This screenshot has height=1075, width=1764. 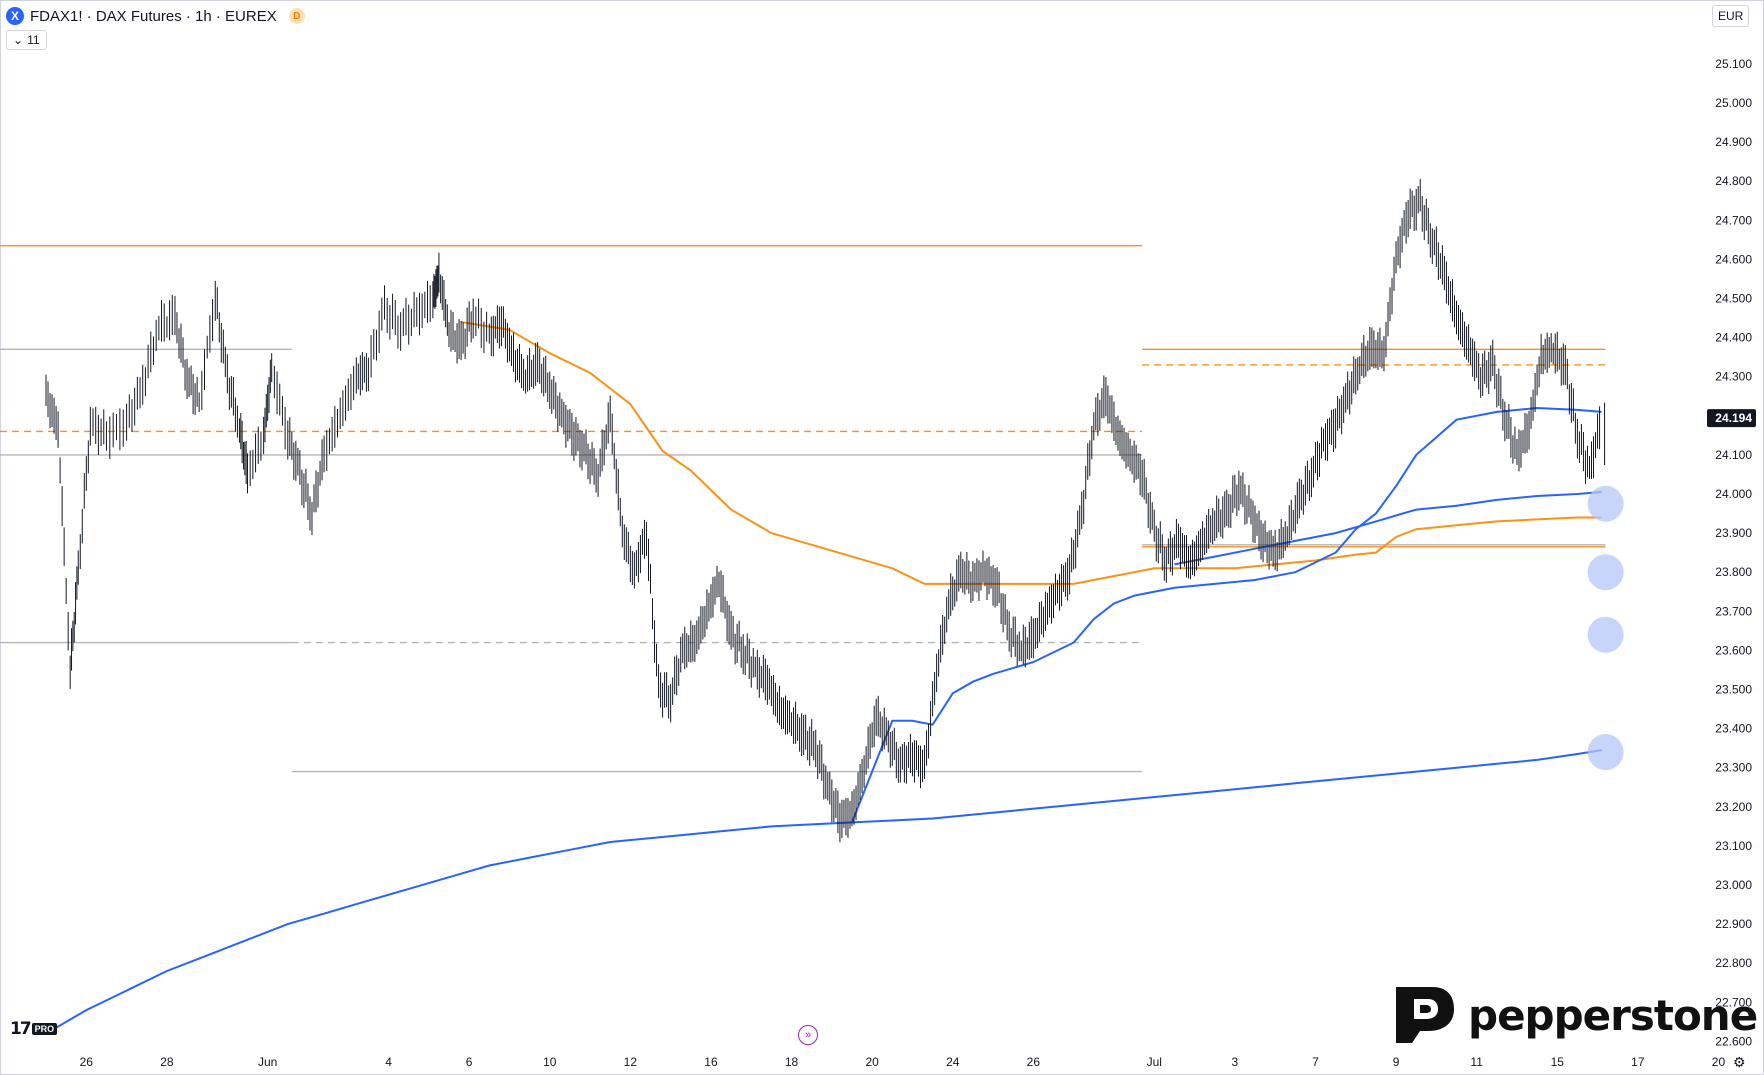 I want to click on time-tick-label: 12, so click(x=631, y=1062).